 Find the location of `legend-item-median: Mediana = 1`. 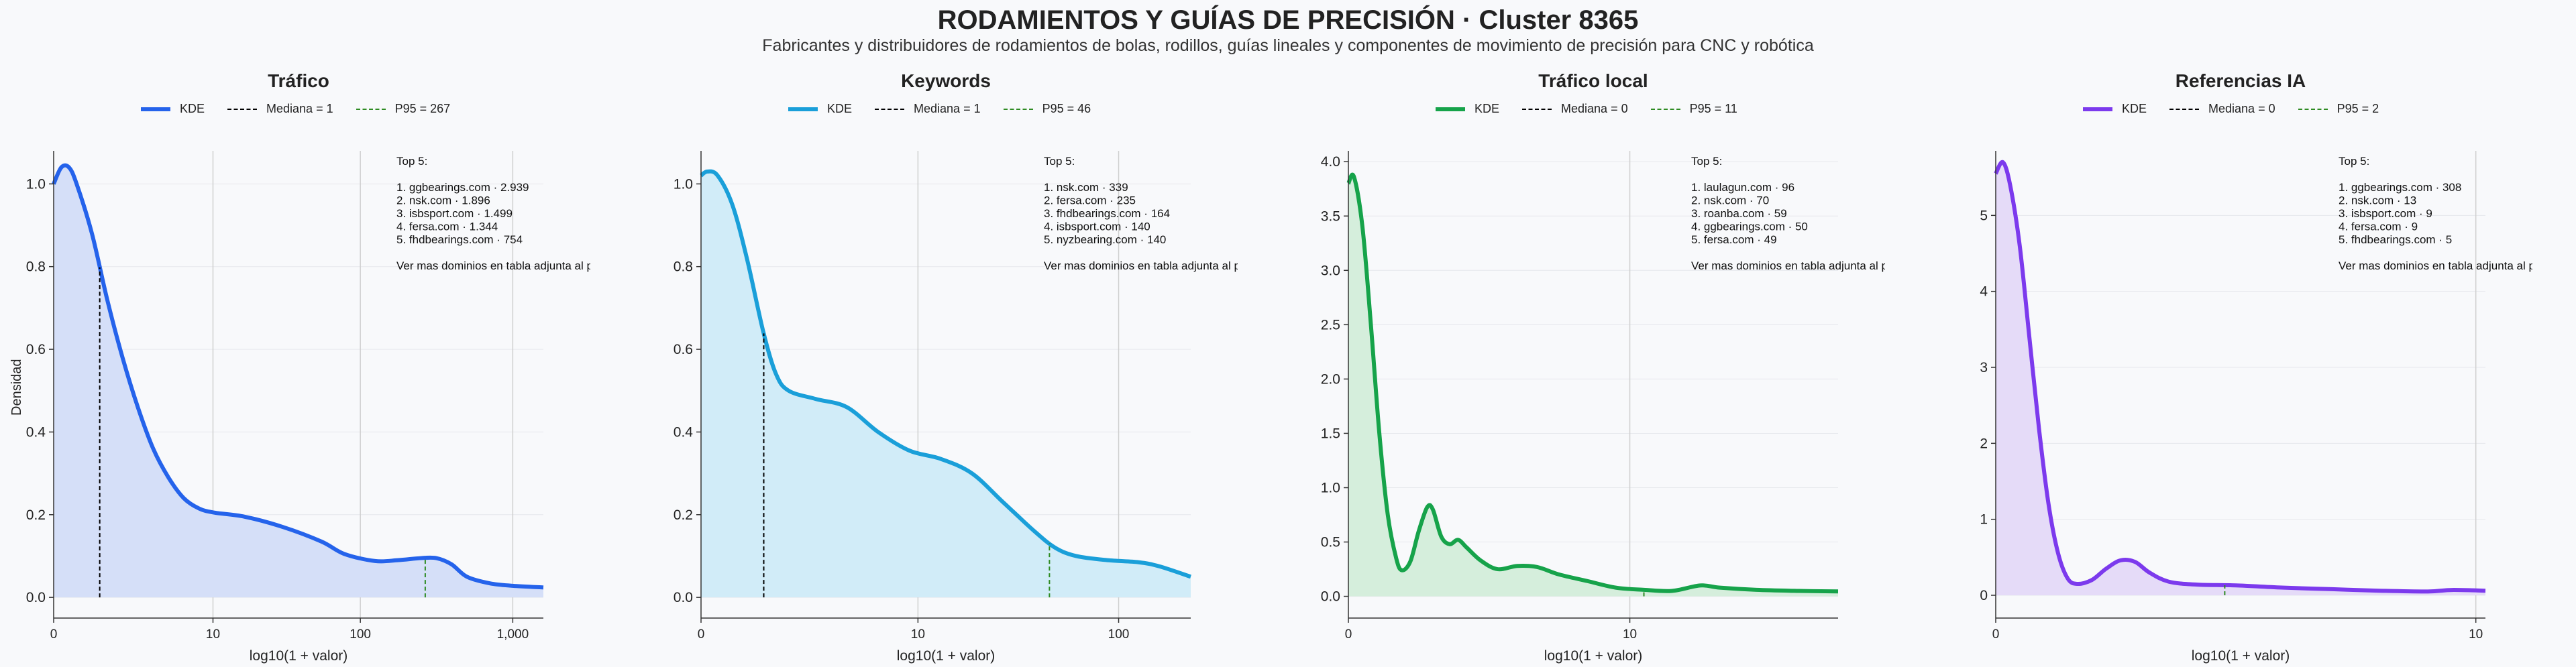

legend-item-median: Mediana = 1 is located at coordinates (280, 109).